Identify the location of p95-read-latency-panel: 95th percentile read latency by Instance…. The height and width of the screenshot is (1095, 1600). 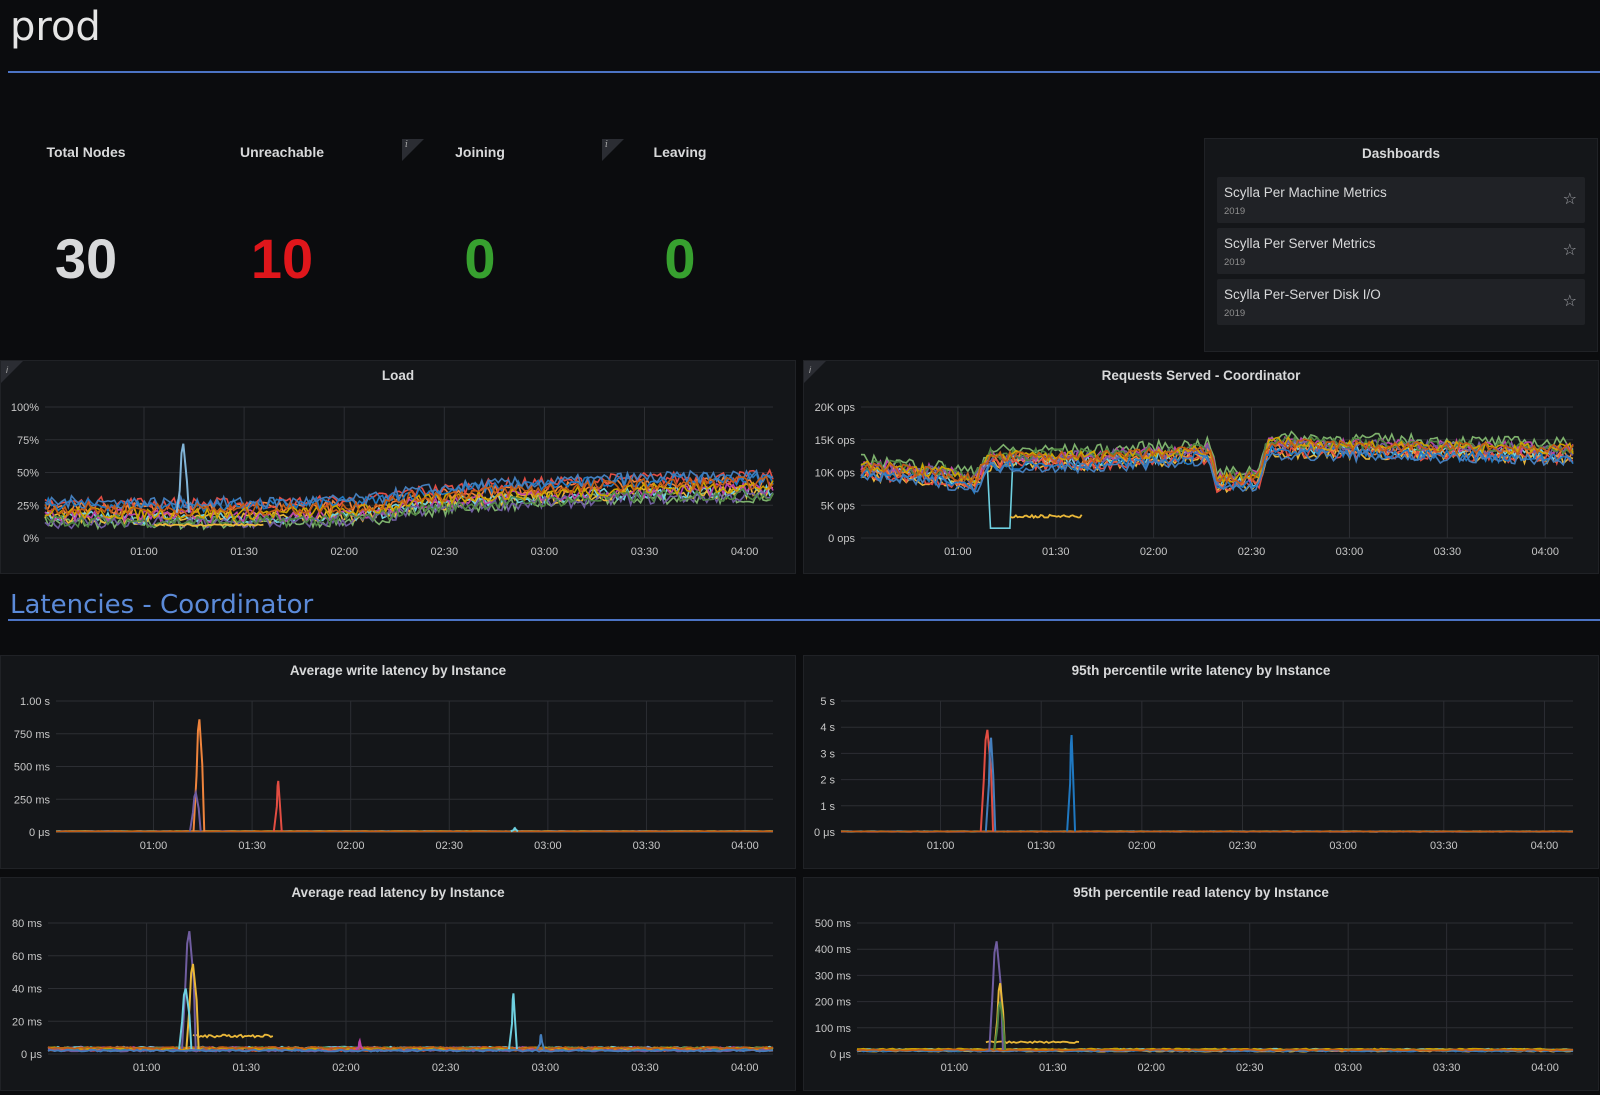
(1201, 984).